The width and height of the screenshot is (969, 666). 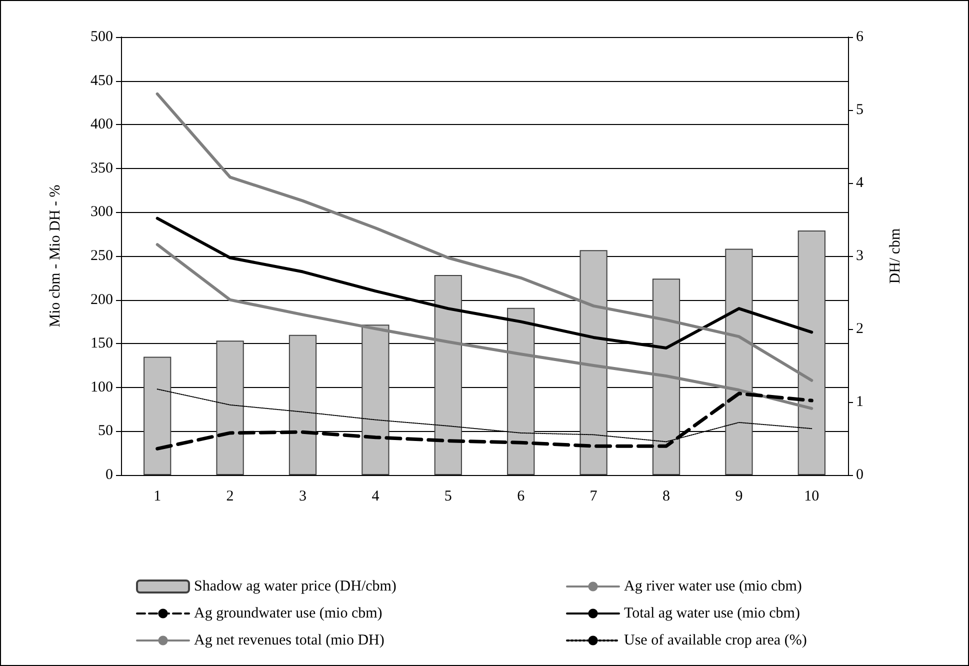 What do you see at coordinates (101, 300) in the screenshot?
I see `y-tick-label: 200` at bounding box center [101, 300].